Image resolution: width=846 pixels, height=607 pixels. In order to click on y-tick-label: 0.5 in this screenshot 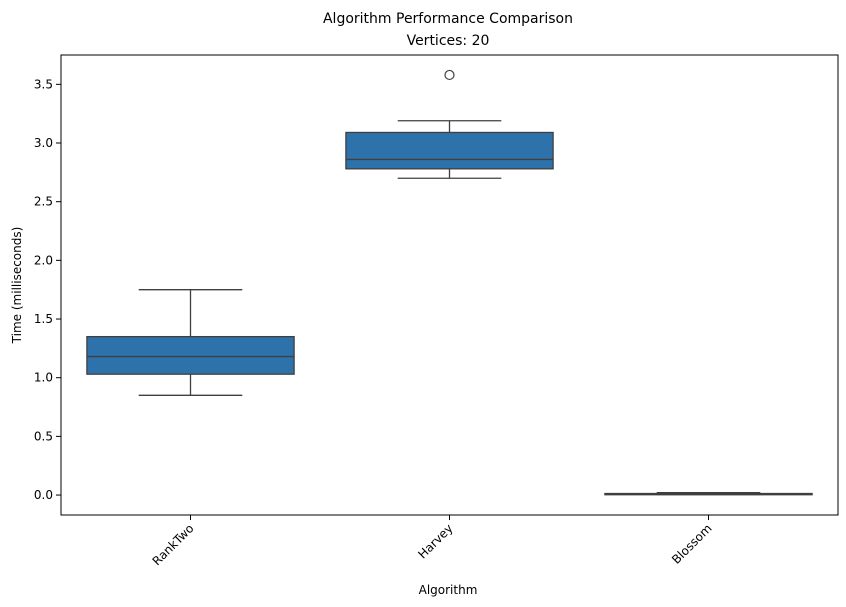, I will do `click(43, 436)`.